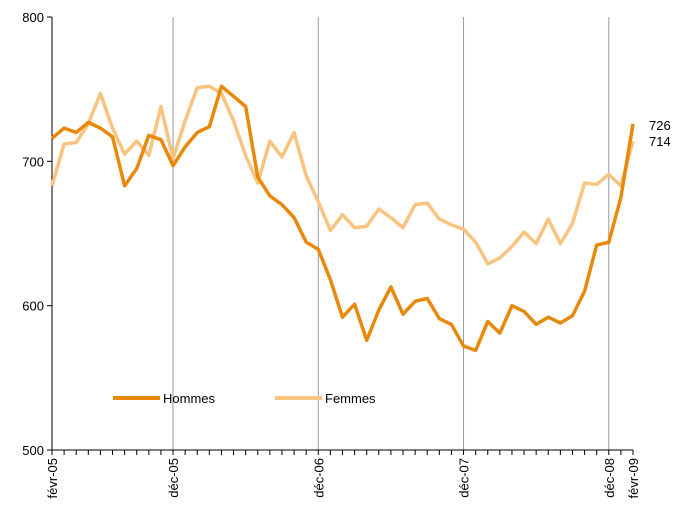 The height and width of the screenshot is (515, 696). I want to click on x-tick-label: févr-09, so click(633, 478).